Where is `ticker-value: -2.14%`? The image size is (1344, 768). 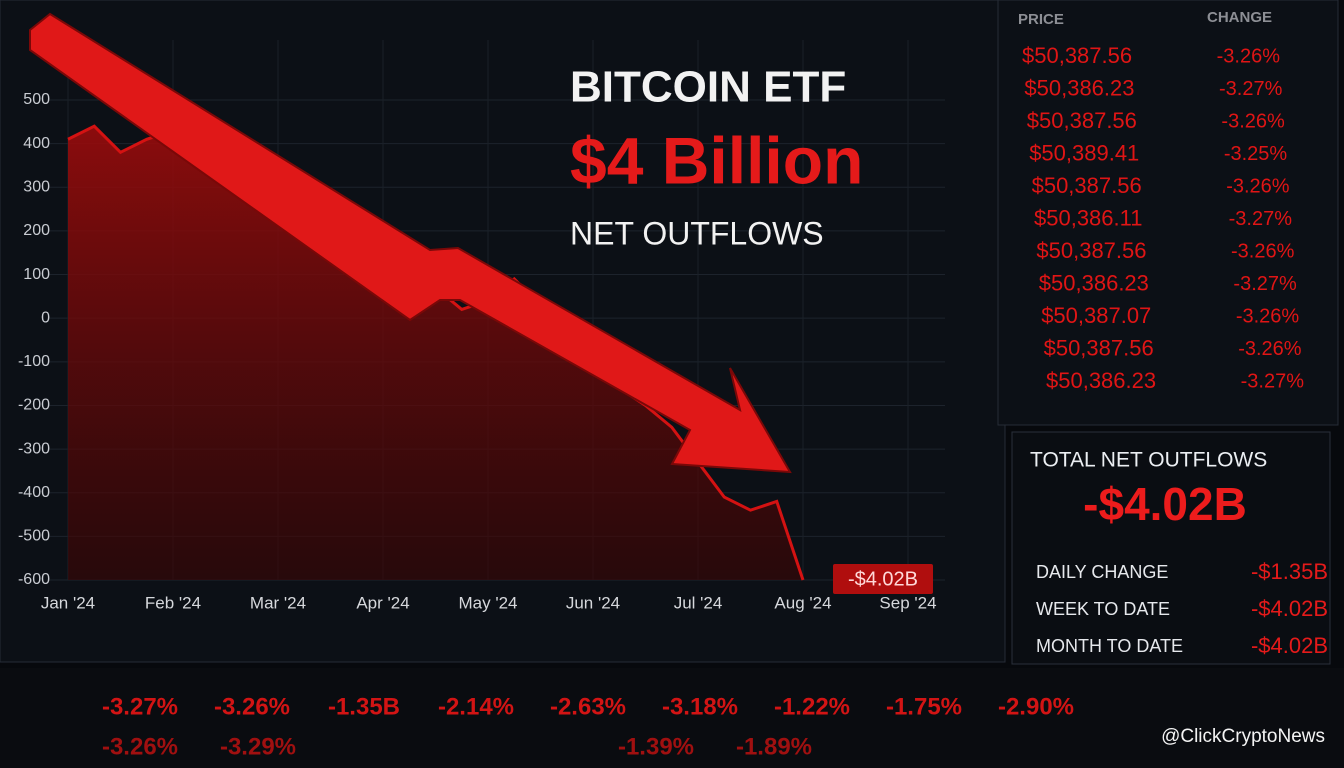 ticker-value: -2.14% is located at coordinates (476, 706).